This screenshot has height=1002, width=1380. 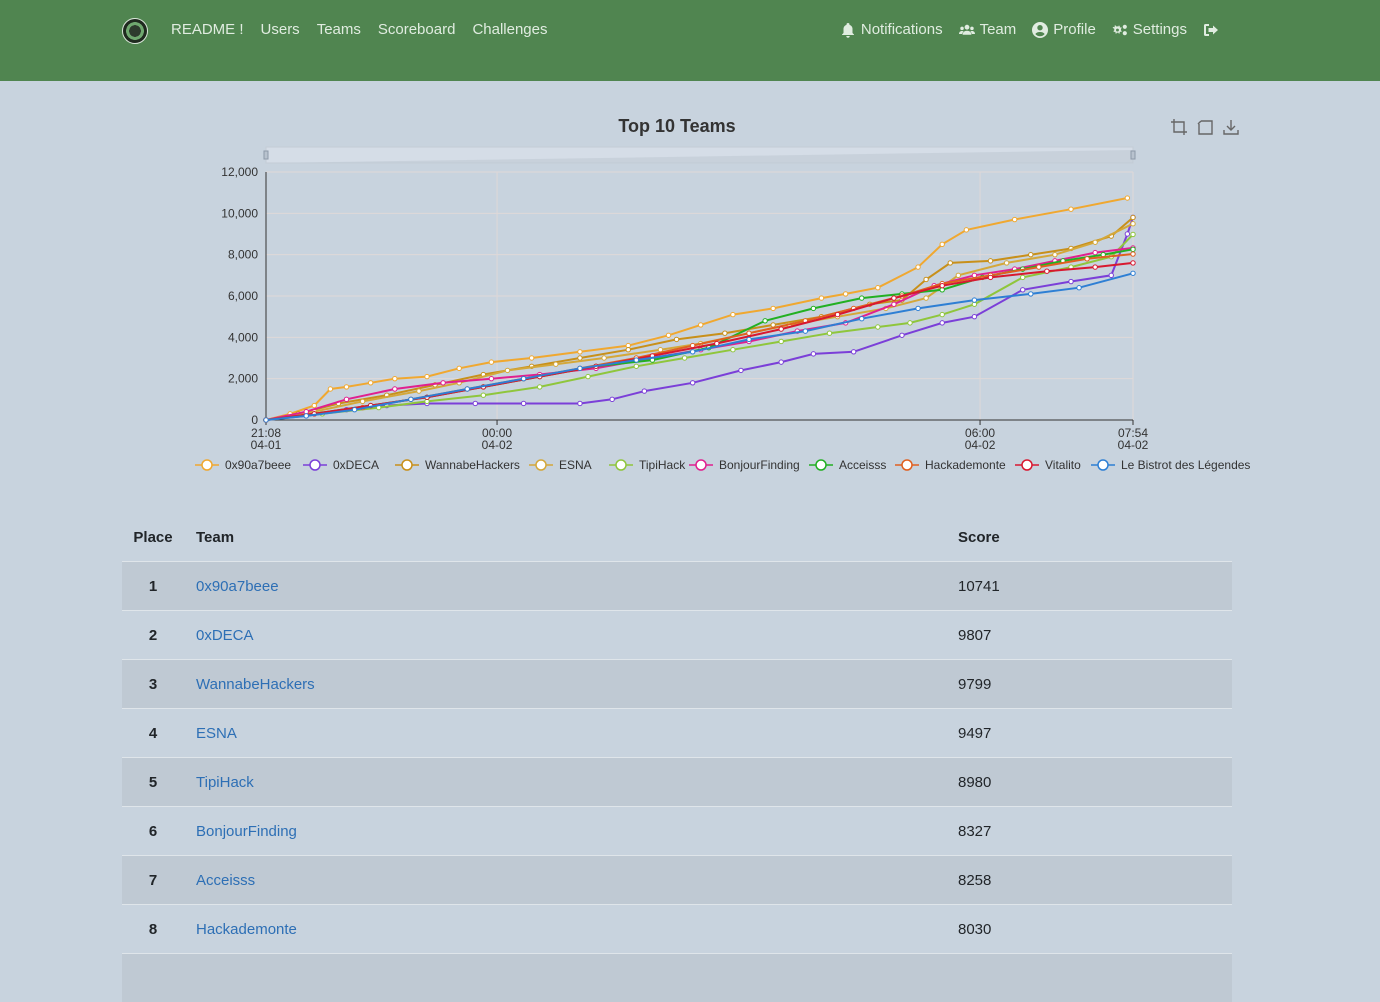 I want to click on team-link: ESNA, so click(x=216, y=733).